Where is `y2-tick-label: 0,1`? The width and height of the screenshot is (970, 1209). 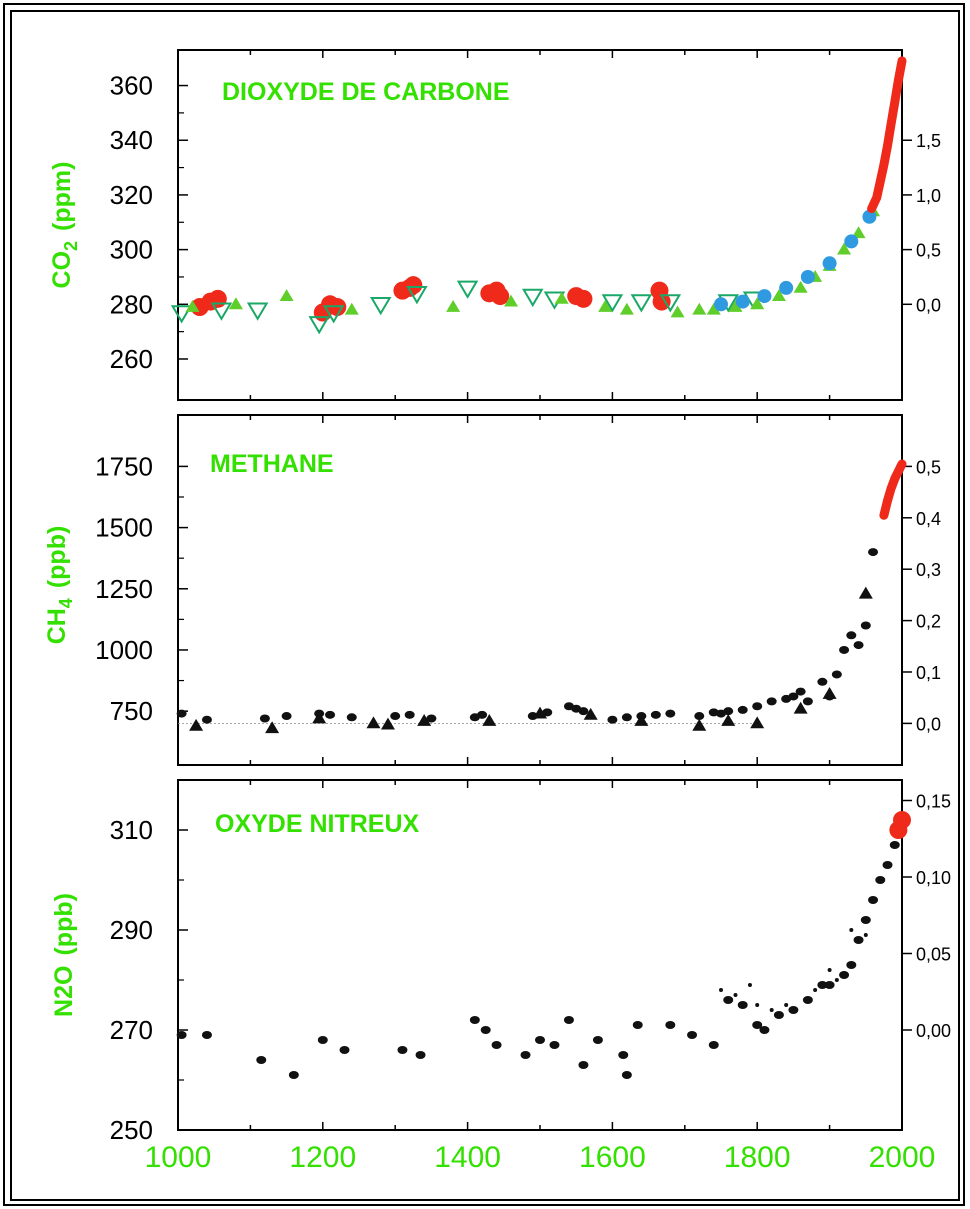 y2-tick-label: 0,1 is located at coordinates (928, 673).